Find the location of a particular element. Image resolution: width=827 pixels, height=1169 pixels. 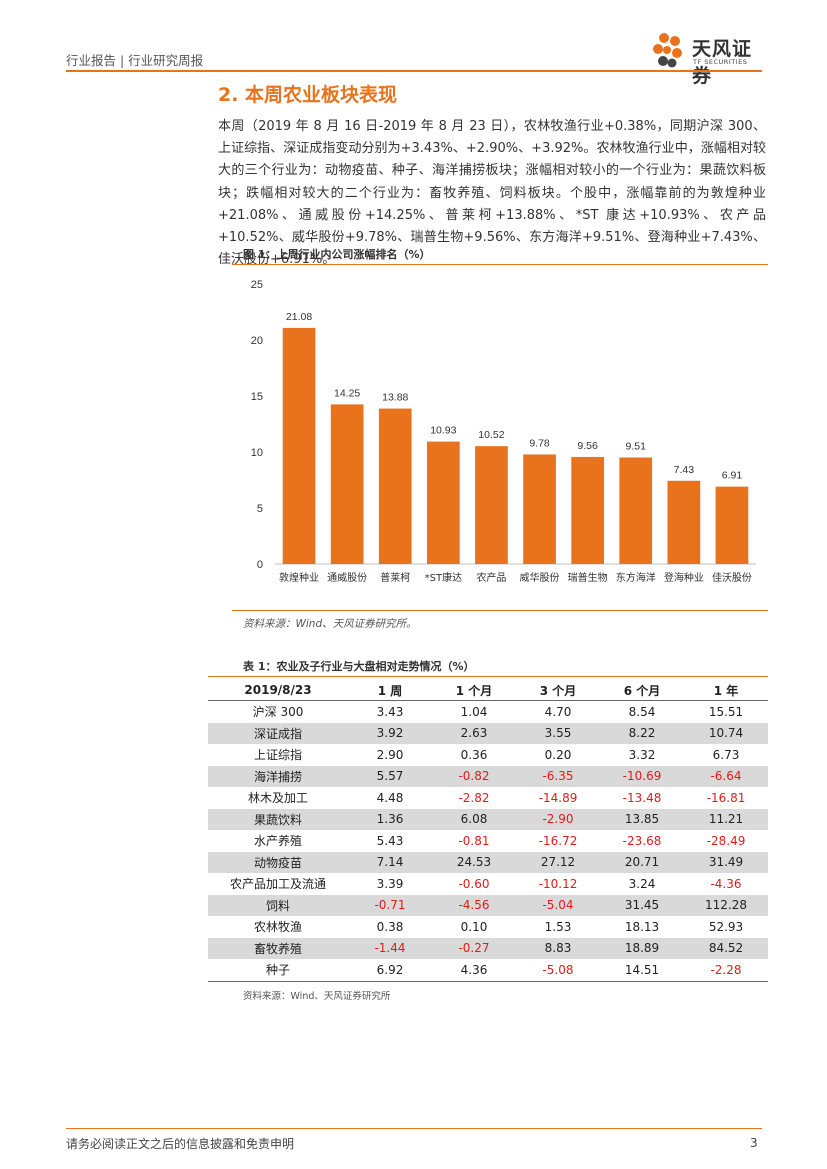

table-cell: 112.28 is located at coordinates (726, 905).